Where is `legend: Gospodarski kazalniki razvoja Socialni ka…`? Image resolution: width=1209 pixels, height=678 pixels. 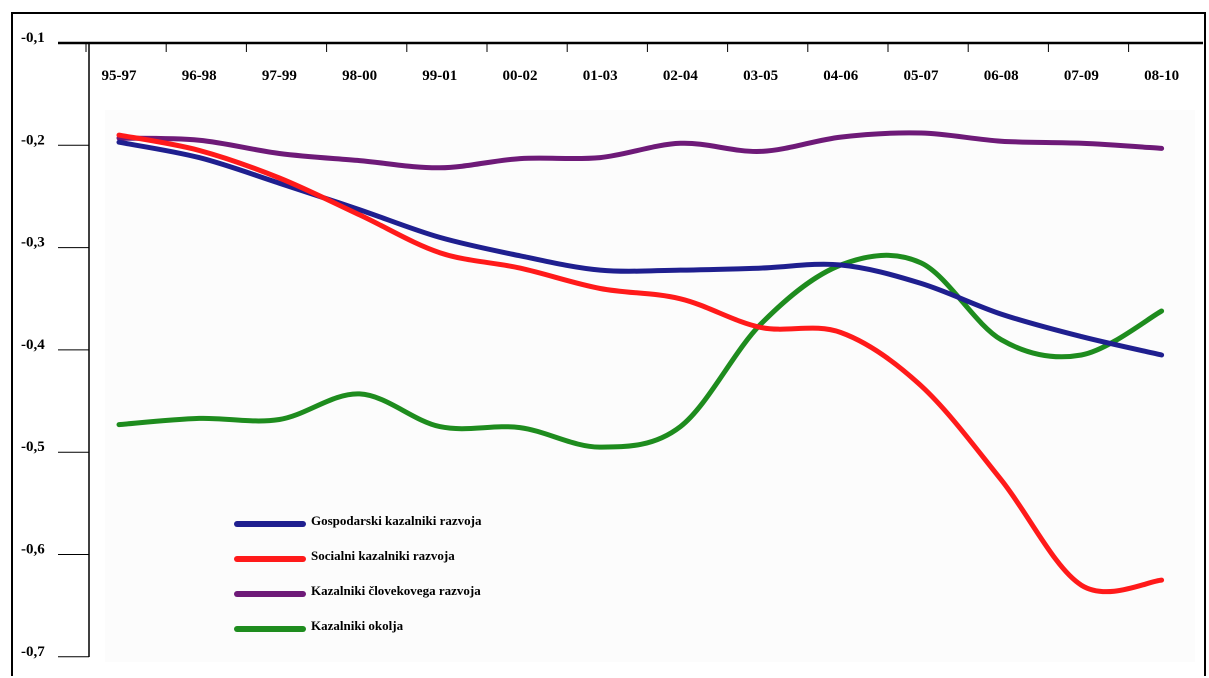 legend: Gospodarski kazalniki razvoja Socialni ka… is located at coordinates (358, 573).